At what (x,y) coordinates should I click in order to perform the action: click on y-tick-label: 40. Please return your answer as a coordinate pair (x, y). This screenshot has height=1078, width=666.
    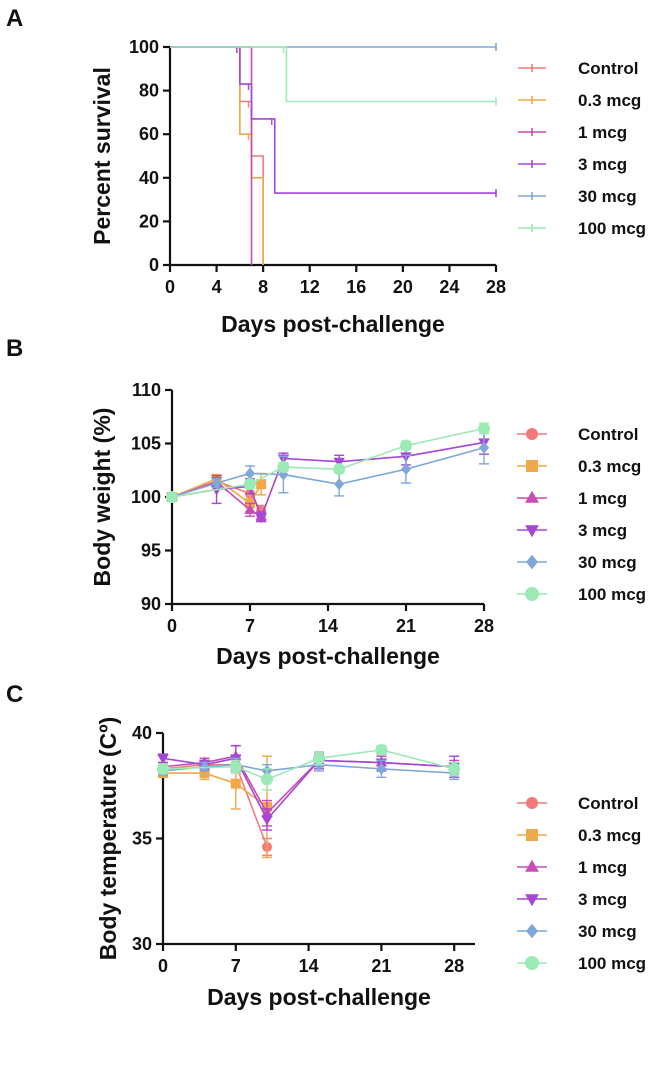
    Looking at the image, I should click on (149, 178).